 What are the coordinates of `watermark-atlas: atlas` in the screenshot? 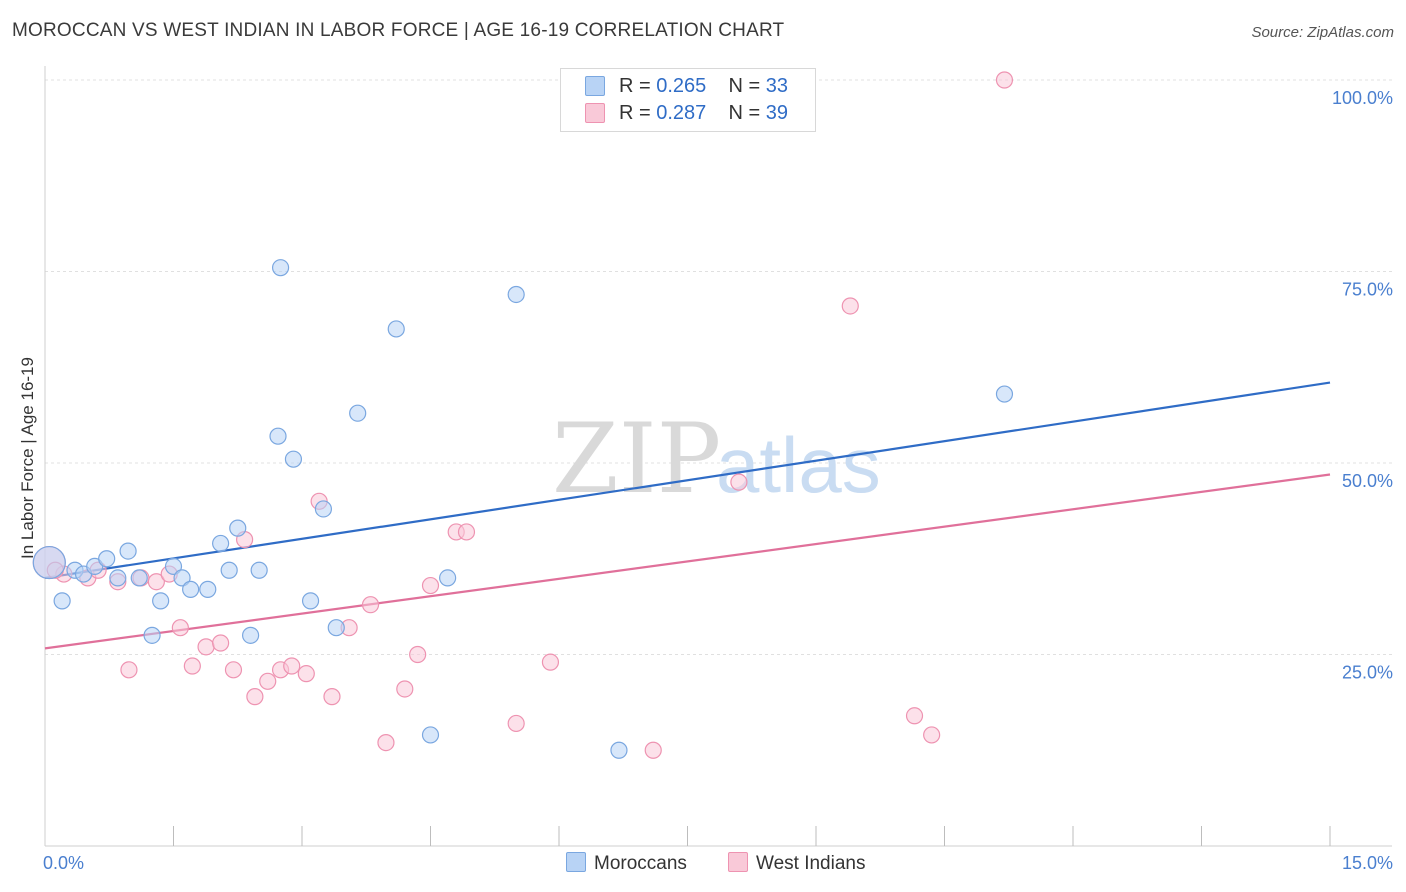 It's located at (798, 465).